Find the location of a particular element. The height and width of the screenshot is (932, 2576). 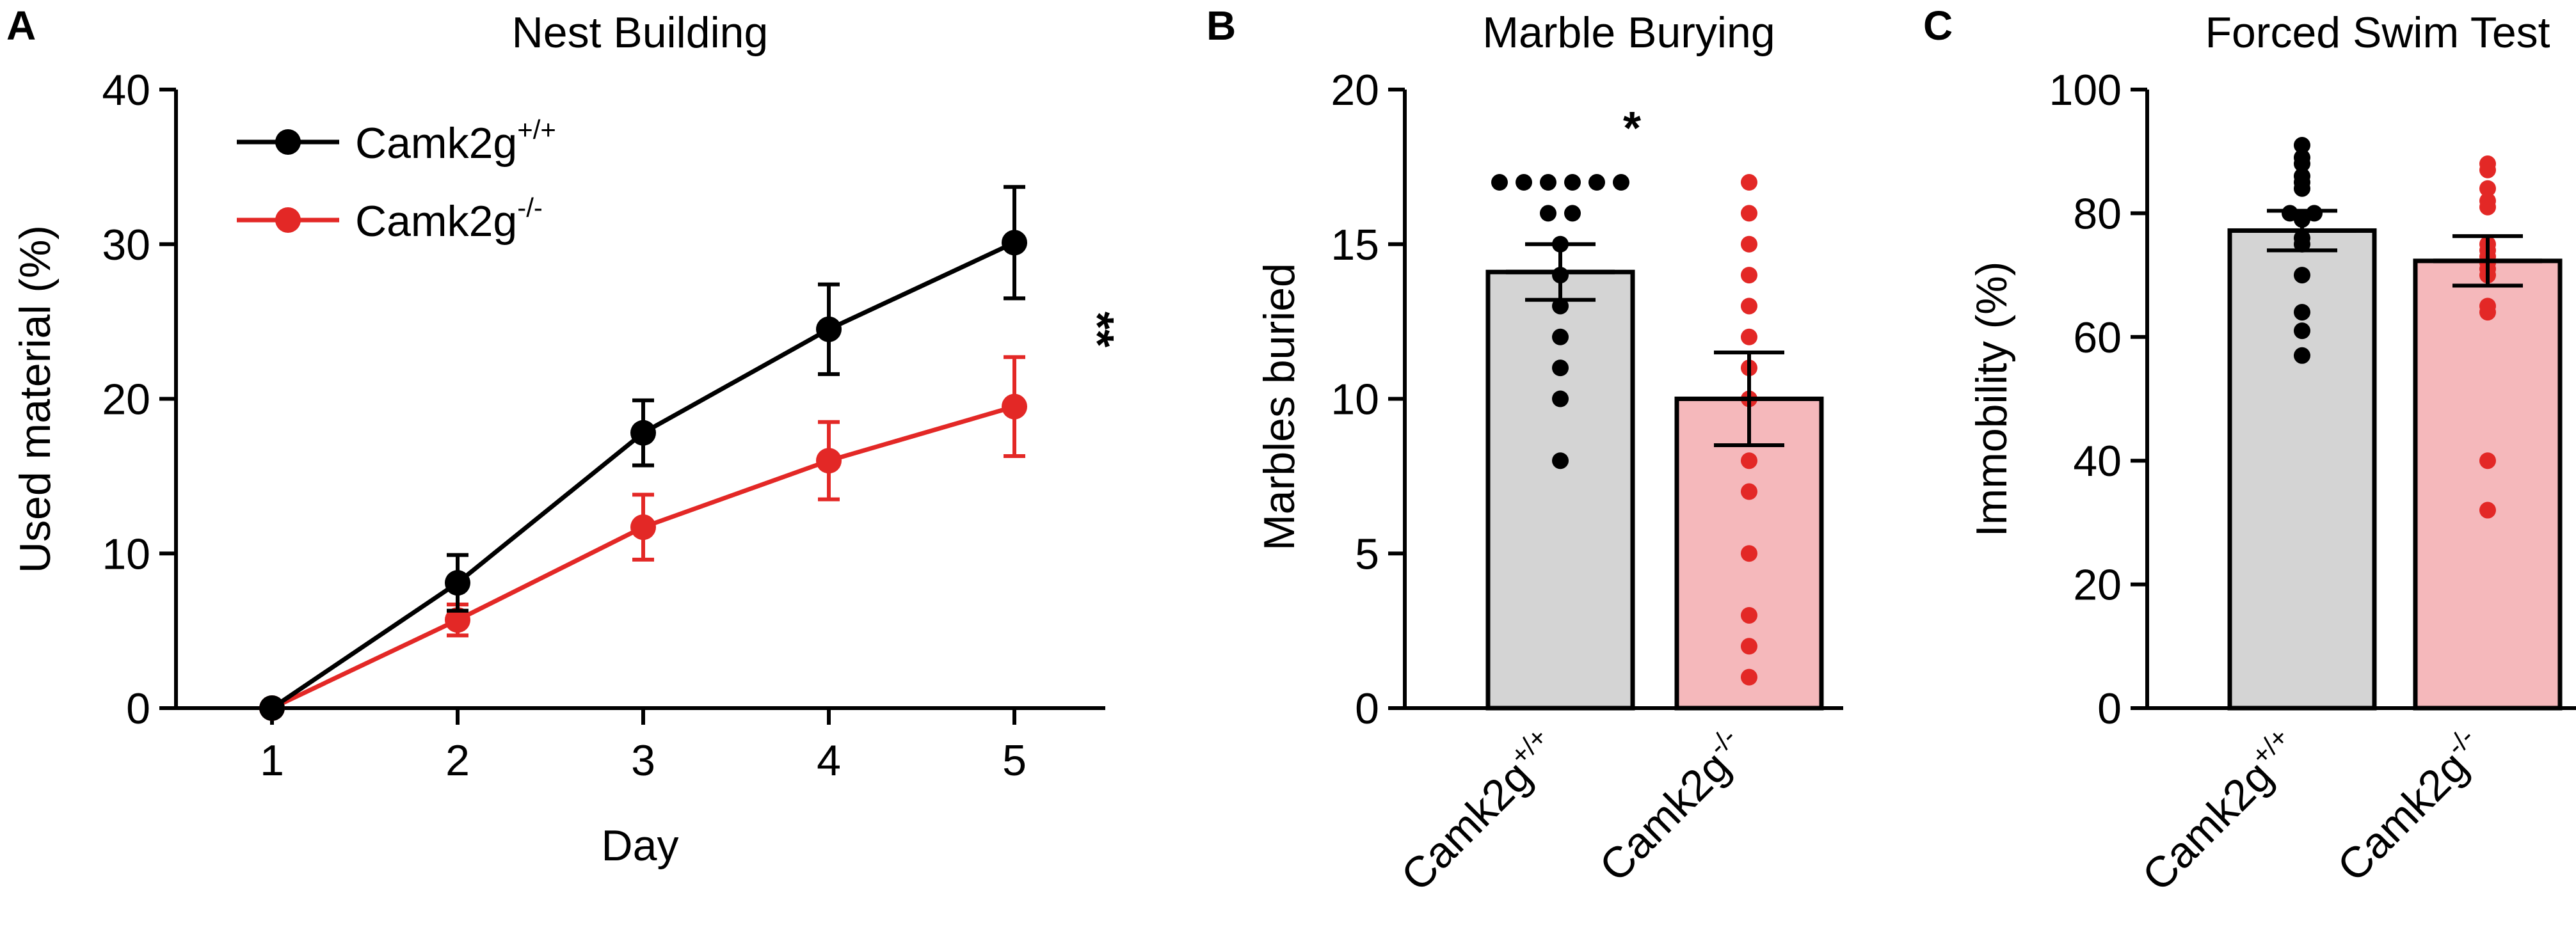

panel-b-xtick-ko-base: Camk2g is located at coordinates (1665, 816).